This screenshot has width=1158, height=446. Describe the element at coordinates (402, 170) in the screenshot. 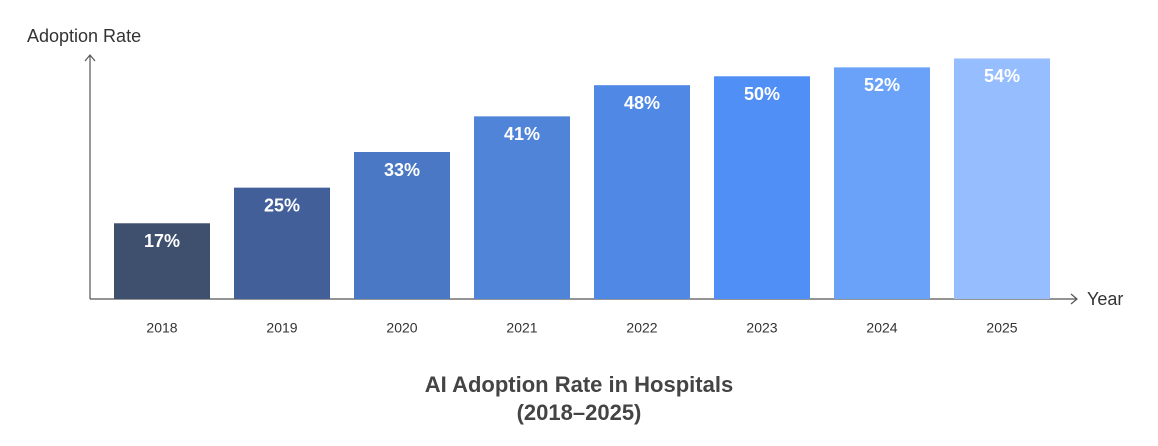

I see `value-label: 33%` at that location.